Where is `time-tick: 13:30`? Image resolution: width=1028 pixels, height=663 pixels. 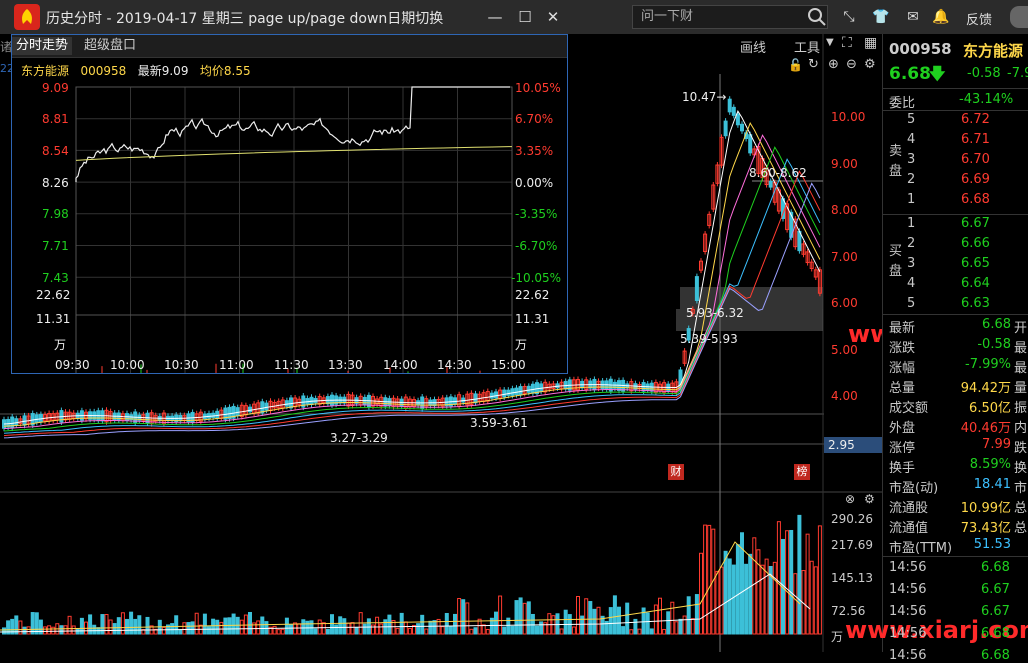
time-tick: 13:30 is located at coordinates (345, 365).